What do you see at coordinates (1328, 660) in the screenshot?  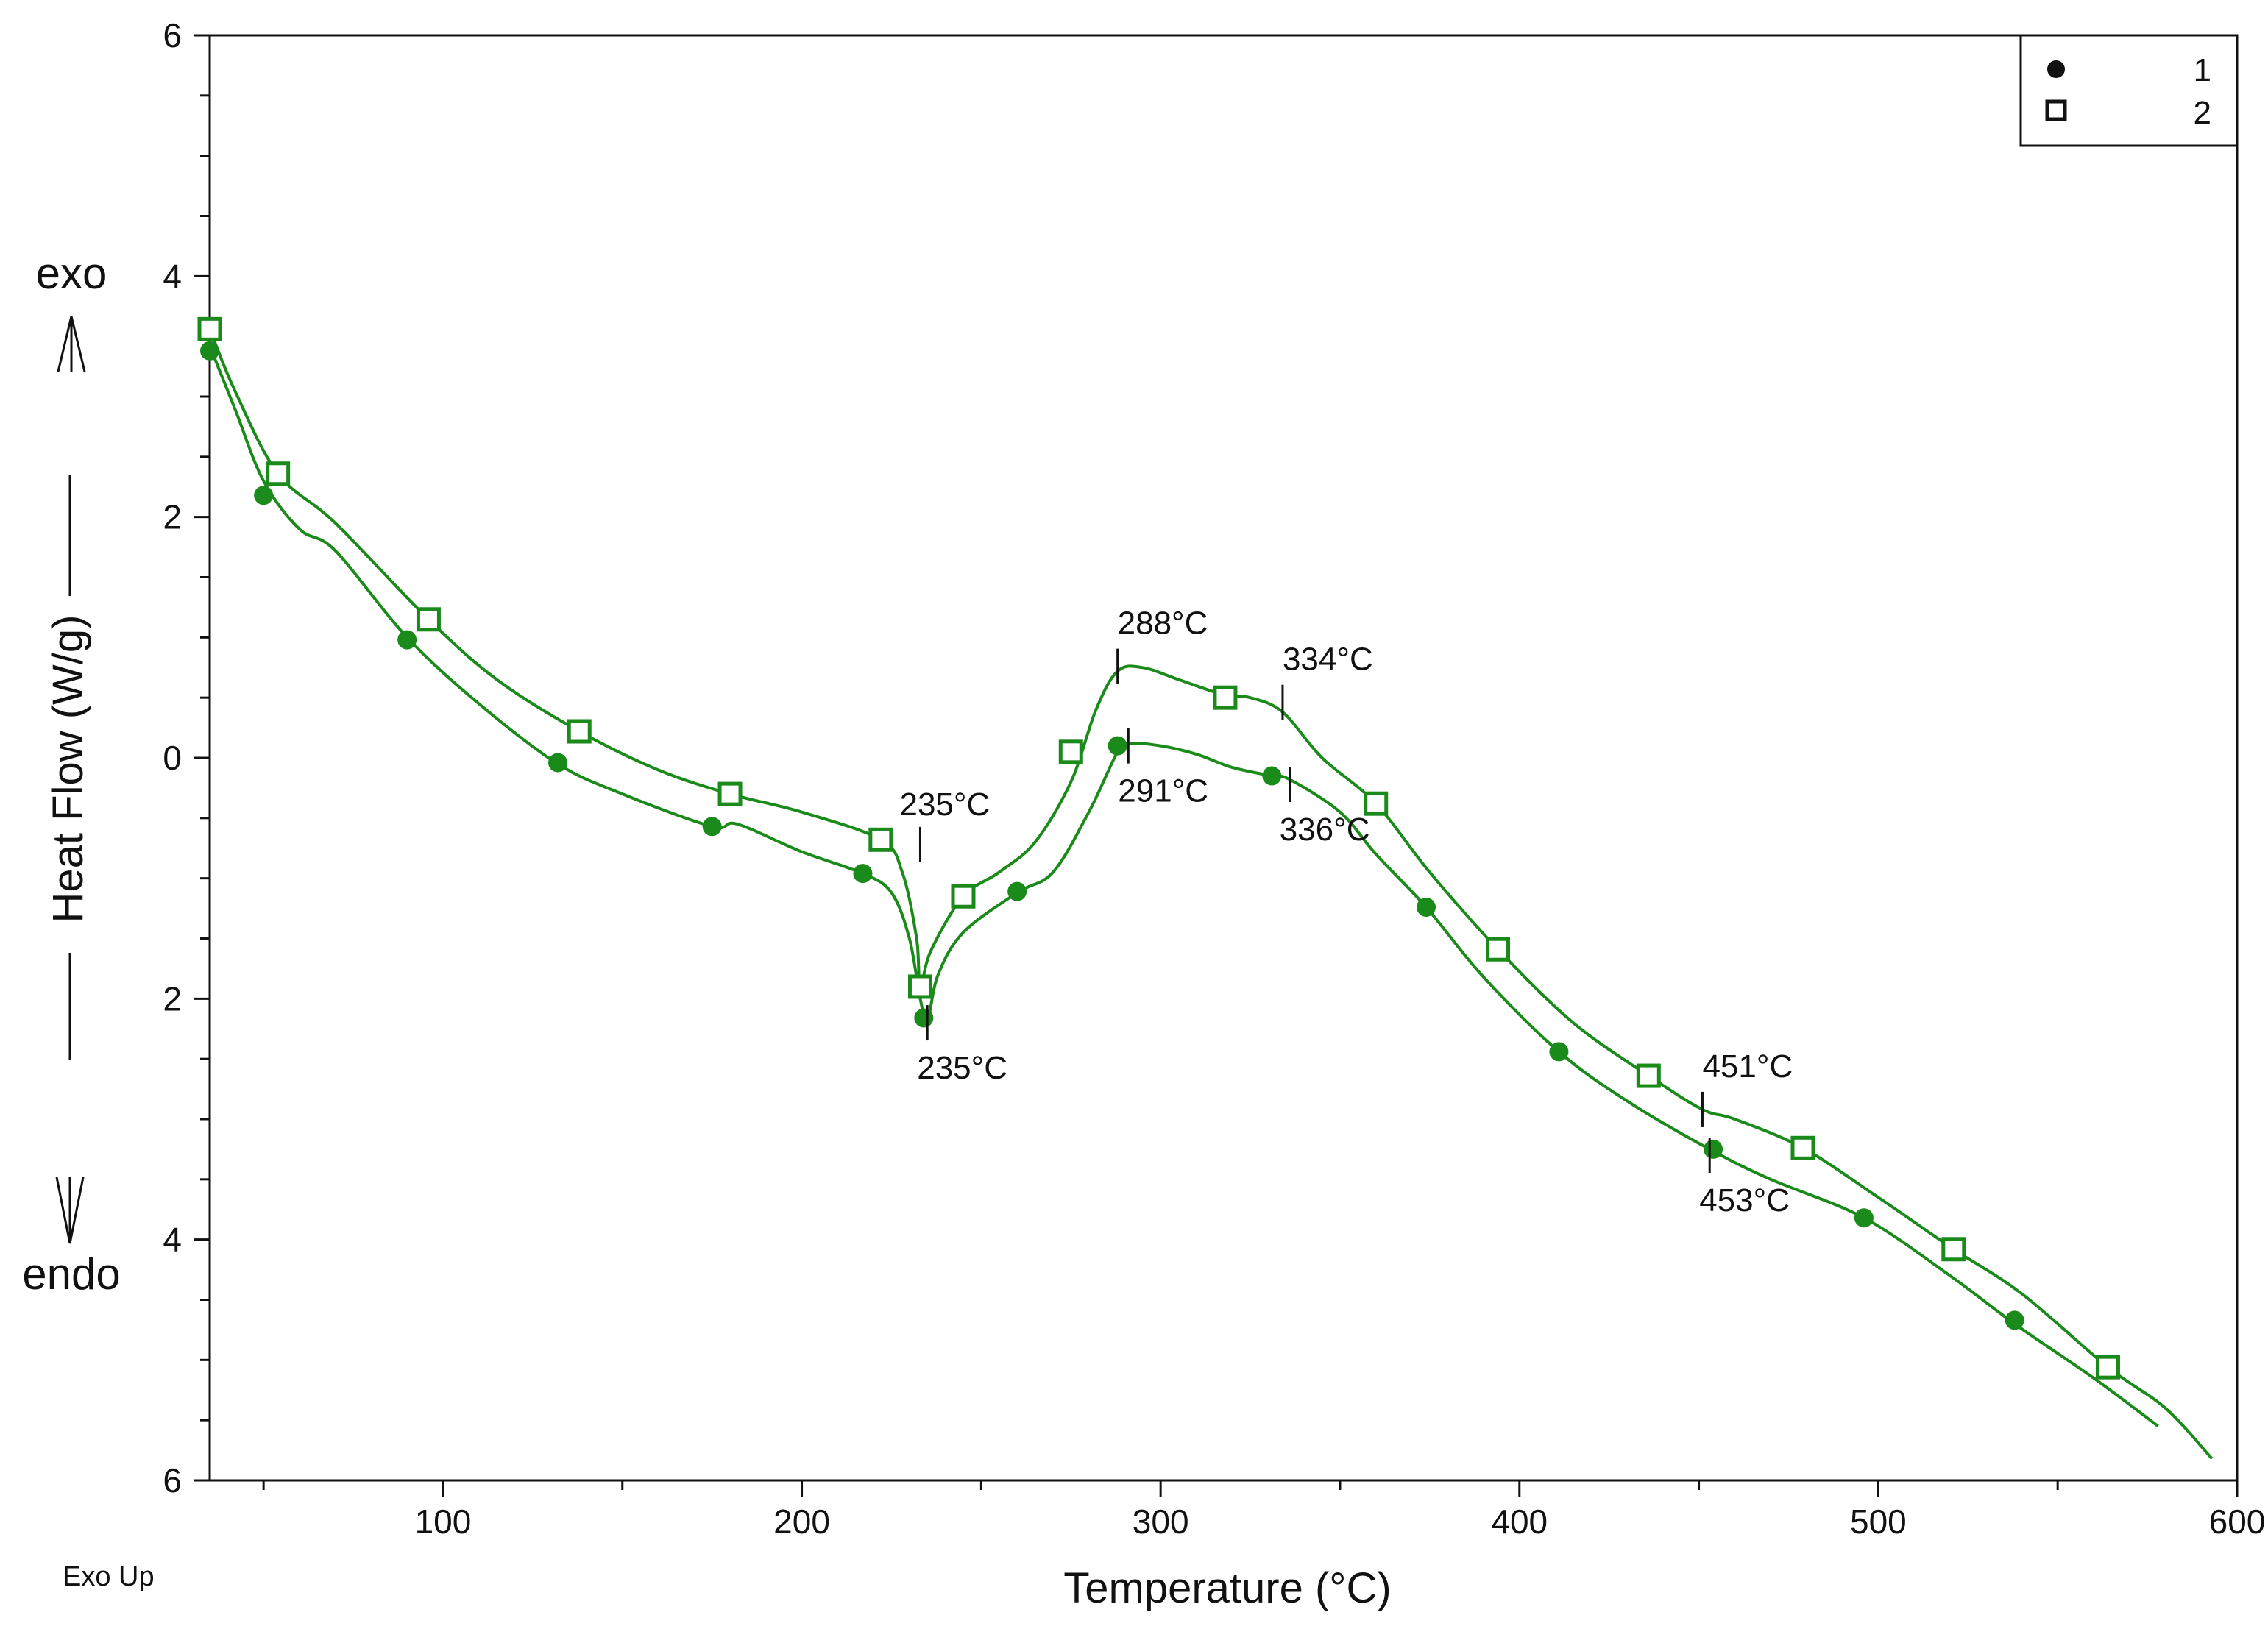 I see `annotation-label: 334°C` at bounding box center [1328, 660].